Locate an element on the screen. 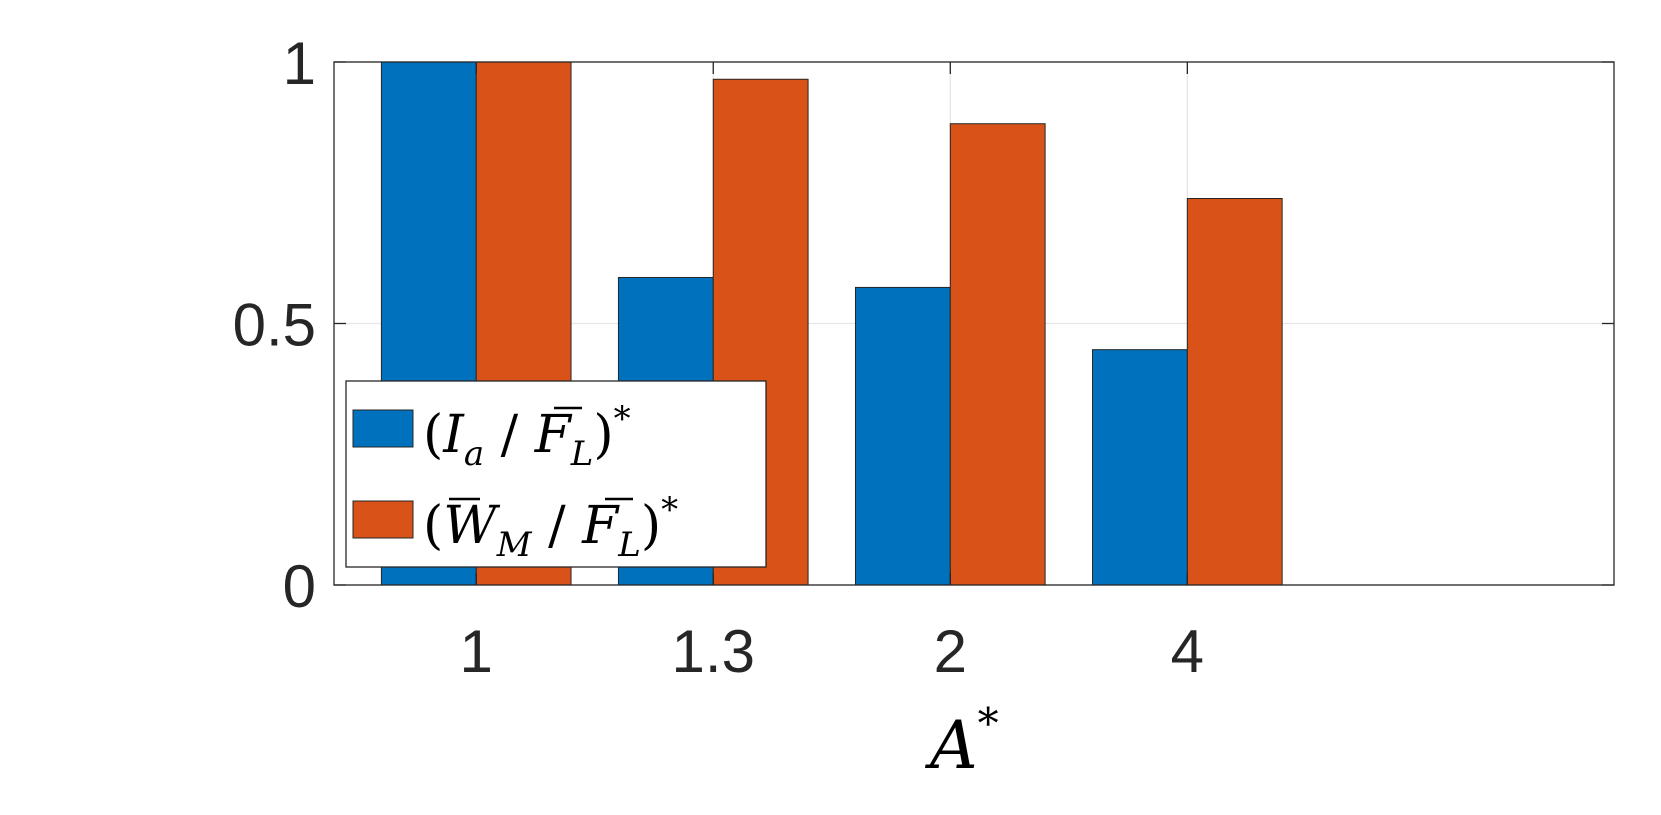 The height and width of the screenshot is (815, 1661). x-tick-labels: 1 1.3 2 4 is located at coordinates (832, 651).